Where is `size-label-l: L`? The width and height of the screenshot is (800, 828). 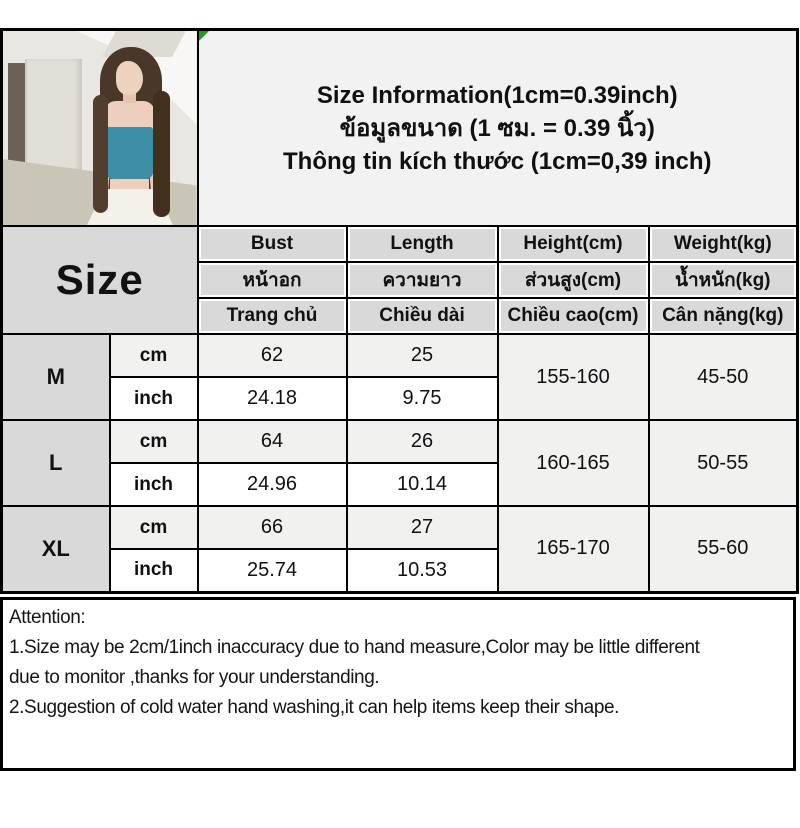
size-label-l: L is located at coordinates (55, 463).